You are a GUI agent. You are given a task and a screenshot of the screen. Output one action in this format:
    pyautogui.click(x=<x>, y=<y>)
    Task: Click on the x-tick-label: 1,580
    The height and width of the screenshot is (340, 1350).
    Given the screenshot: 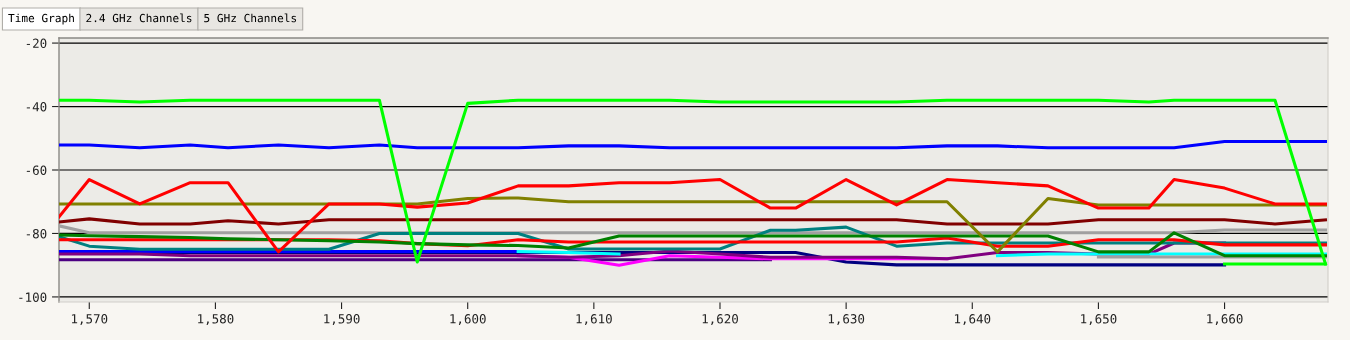 What is the action you would take?
    pyautogui.click(x=216, y=320)
    